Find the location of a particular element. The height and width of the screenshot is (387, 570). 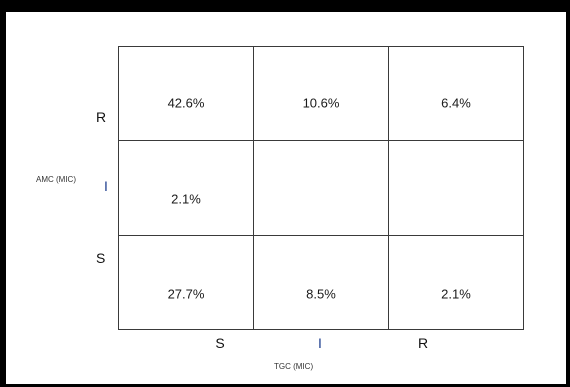

cell-r-s: 42.6% is located at coordinates (186, 94).